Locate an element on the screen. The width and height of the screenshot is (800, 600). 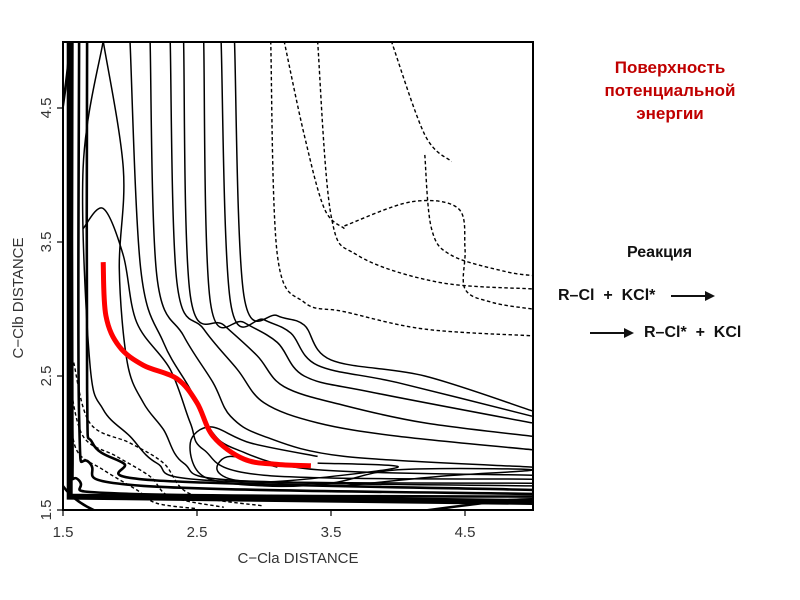
x-tick-label: 3.5 is located at coordinates (331, 532).